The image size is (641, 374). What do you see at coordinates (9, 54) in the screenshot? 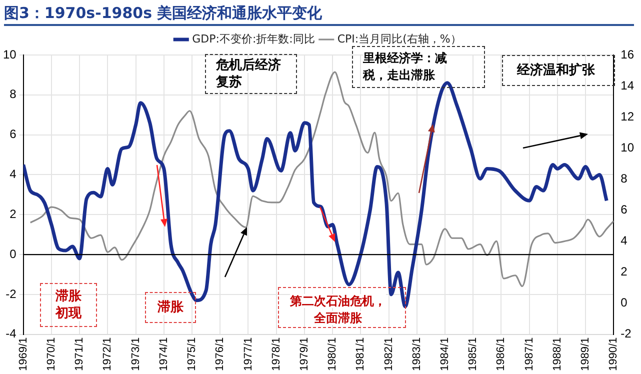
I see `y-tick-label: 10` at bounding box center [9, 54].